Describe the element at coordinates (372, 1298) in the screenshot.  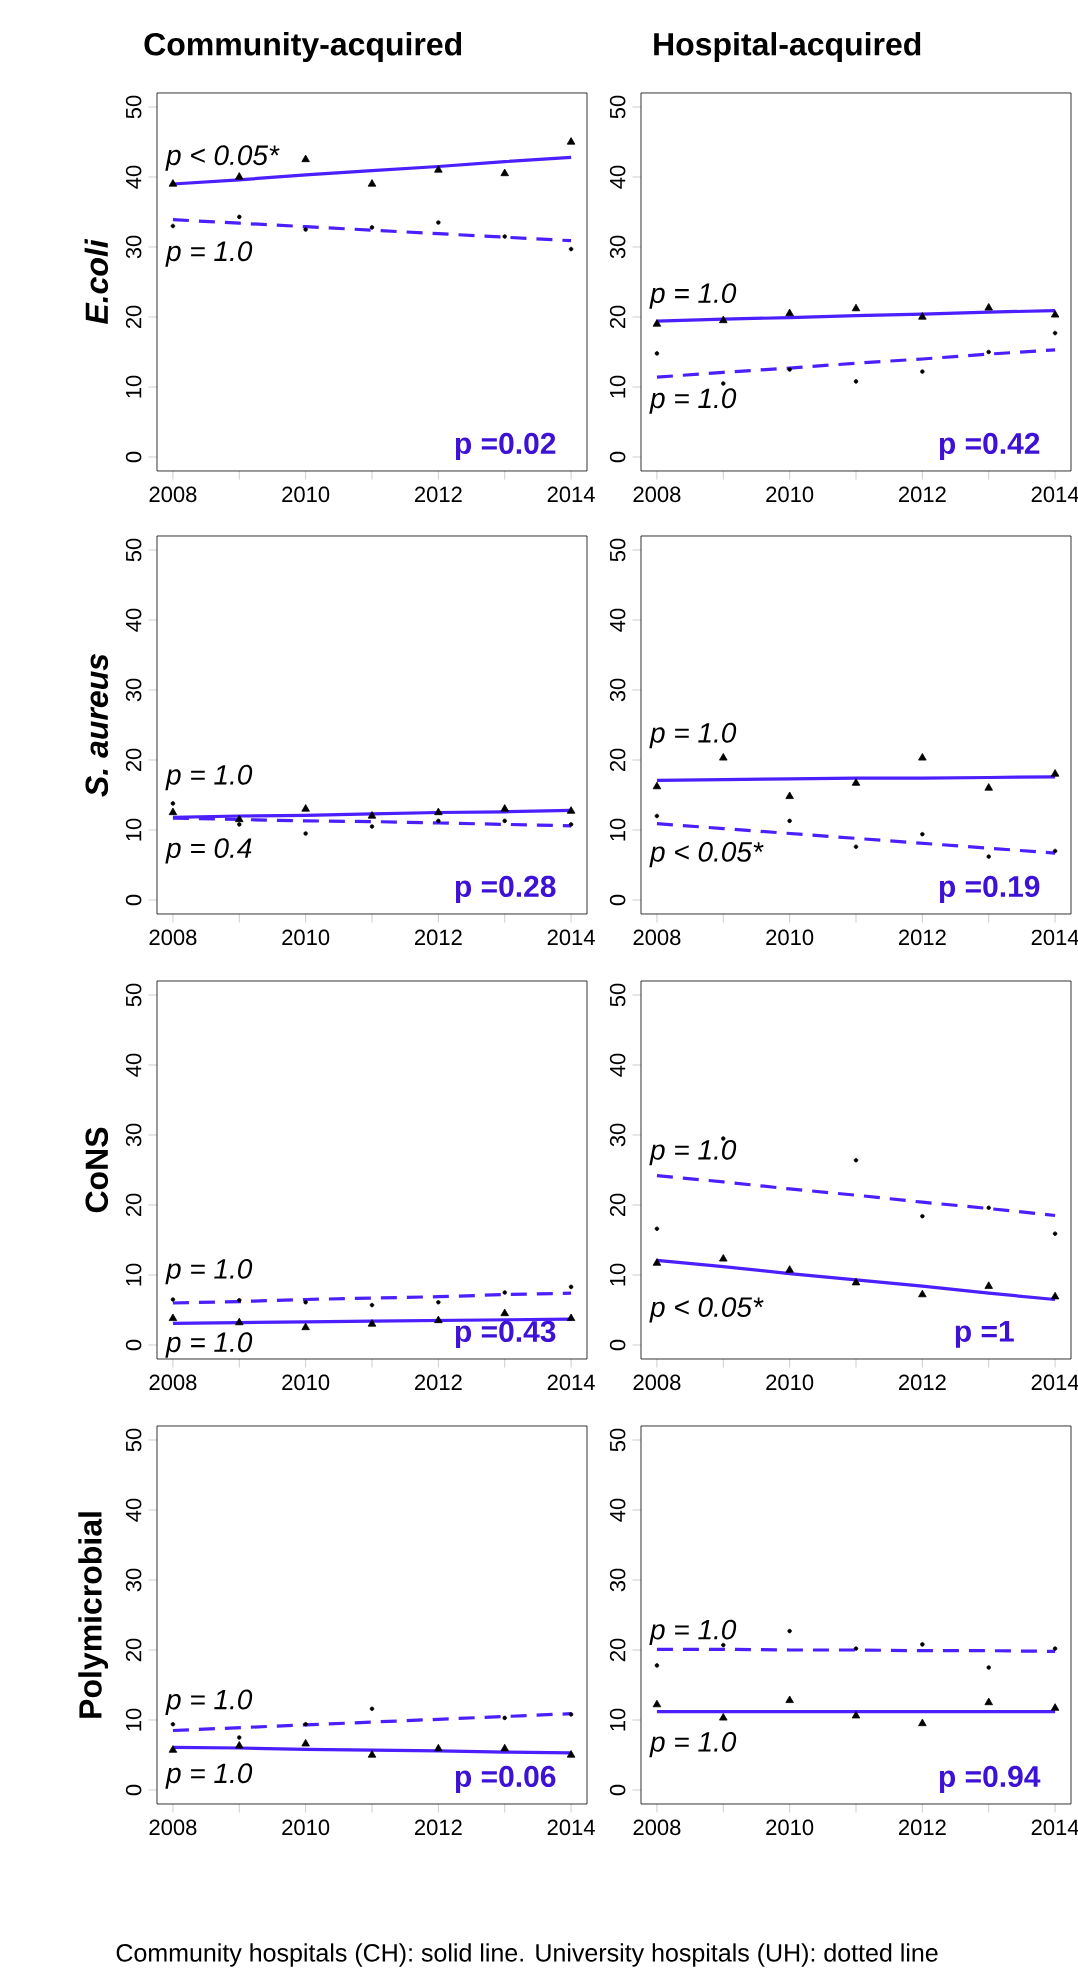
I see `line-series` at that location.